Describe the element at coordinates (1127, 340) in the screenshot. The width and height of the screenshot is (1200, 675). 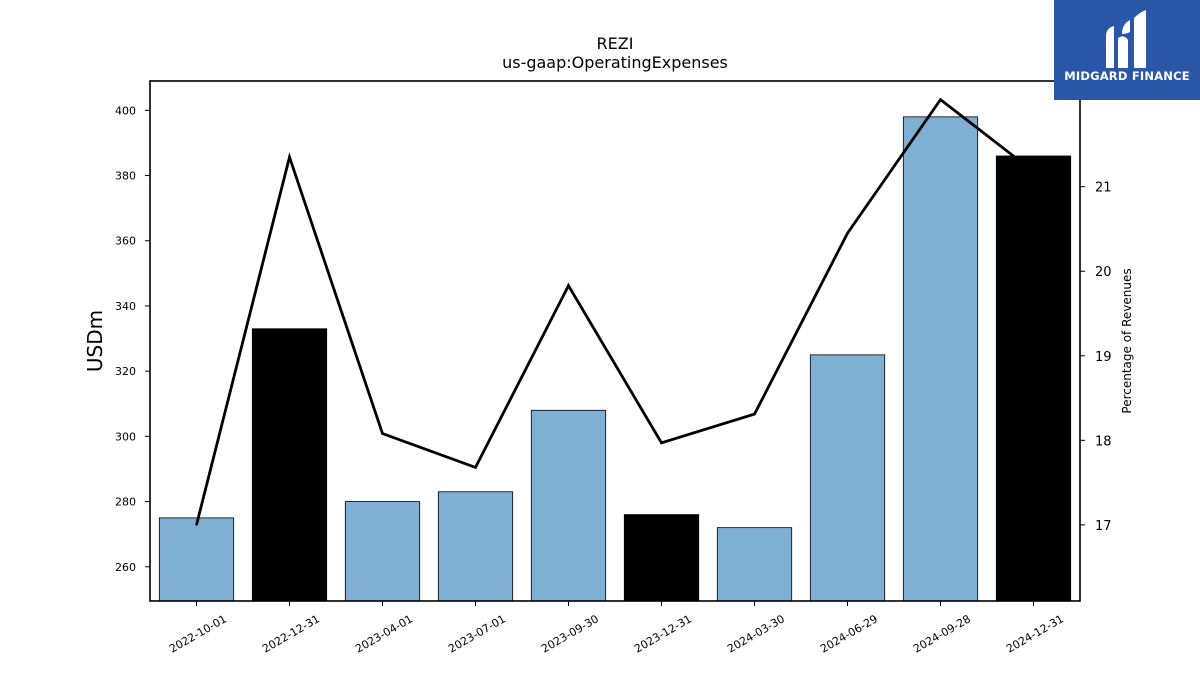
I see `y2-axis-label: Percentage of Revenues` at that location.